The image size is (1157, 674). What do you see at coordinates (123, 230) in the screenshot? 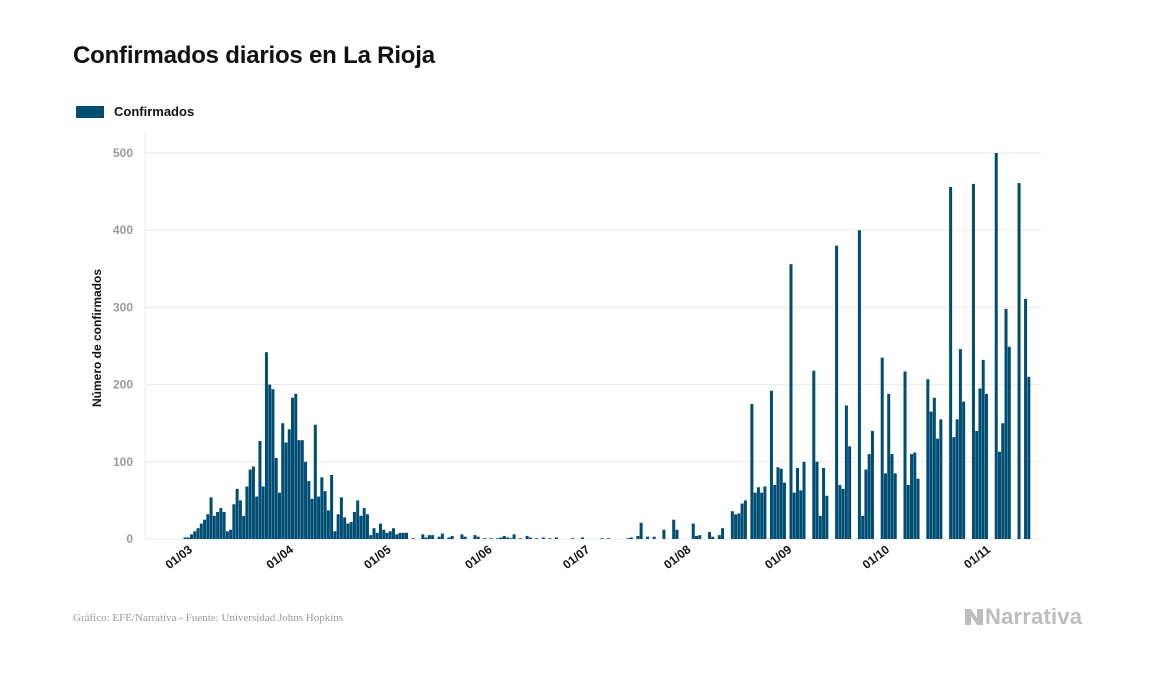
I see `y-tick-label: 400` at bounding box center [123, 230].